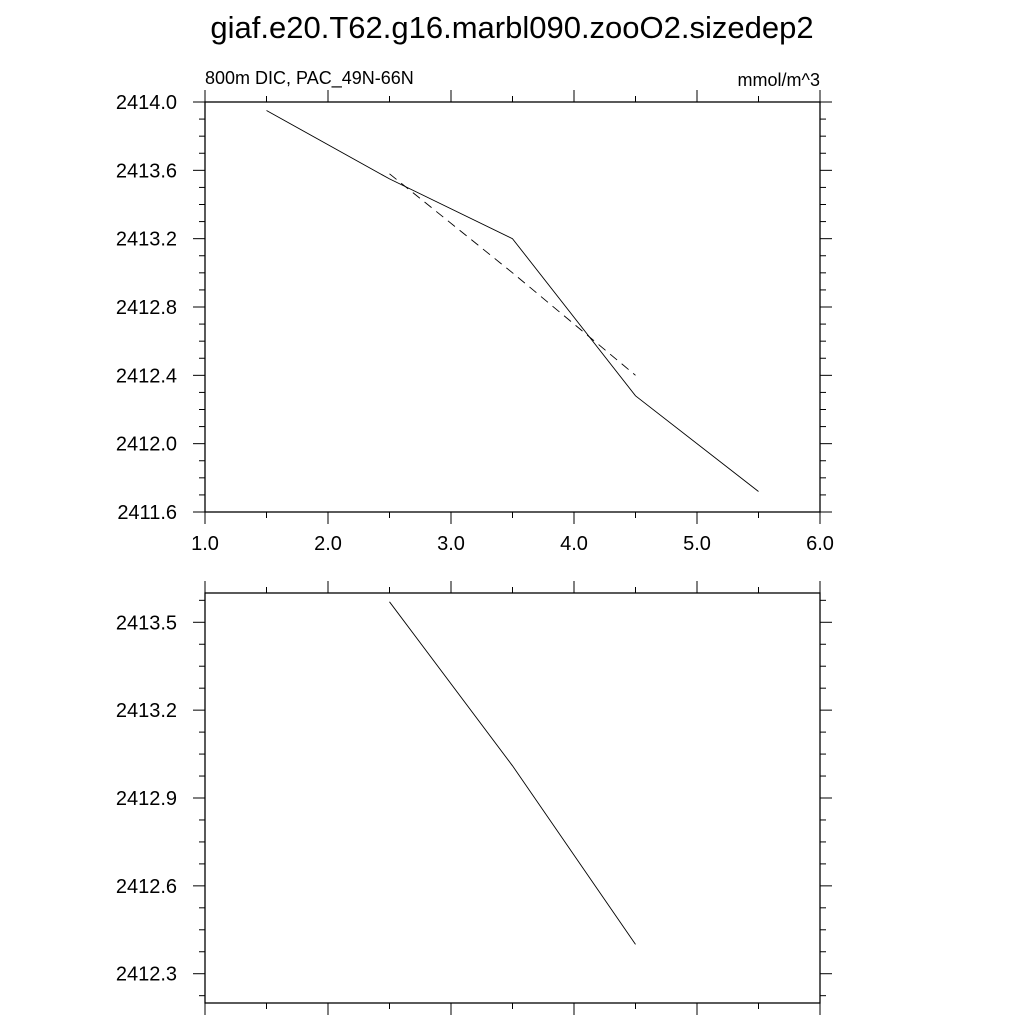  What do you see at coordinates (146, 308) in the screenshot?
I see `y-tick-label: 2412.8` at bounding box center [146, 308].